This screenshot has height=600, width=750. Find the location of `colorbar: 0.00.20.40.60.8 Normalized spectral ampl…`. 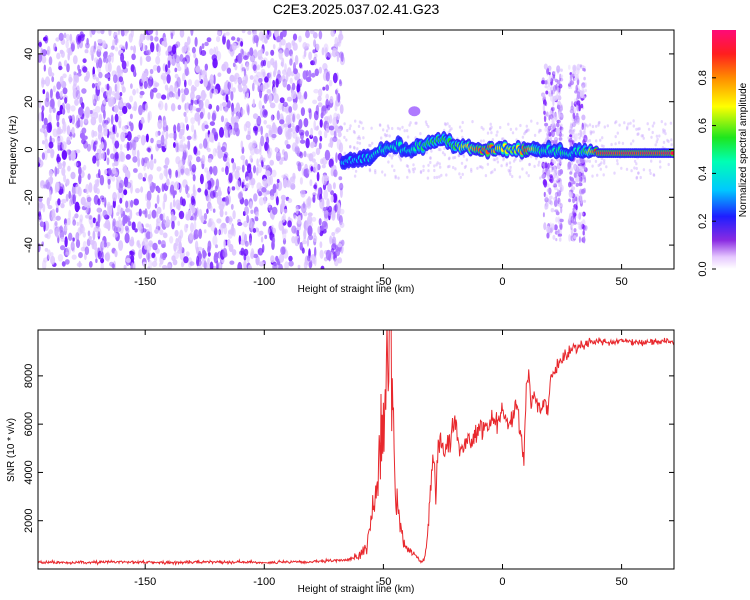

colorbar: 0.00.20.40.60.8 Normalized spectral ampl… is located at coordinates (723, 153).